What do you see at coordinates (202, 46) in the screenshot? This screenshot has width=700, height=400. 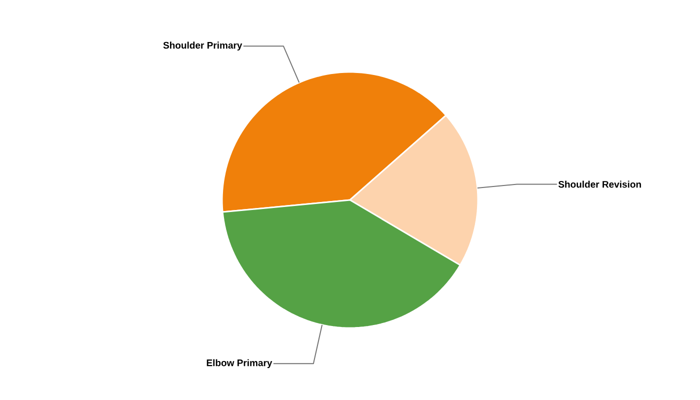 I see `slice-label: Shoulder Primary` at bounding box center [202, 46].